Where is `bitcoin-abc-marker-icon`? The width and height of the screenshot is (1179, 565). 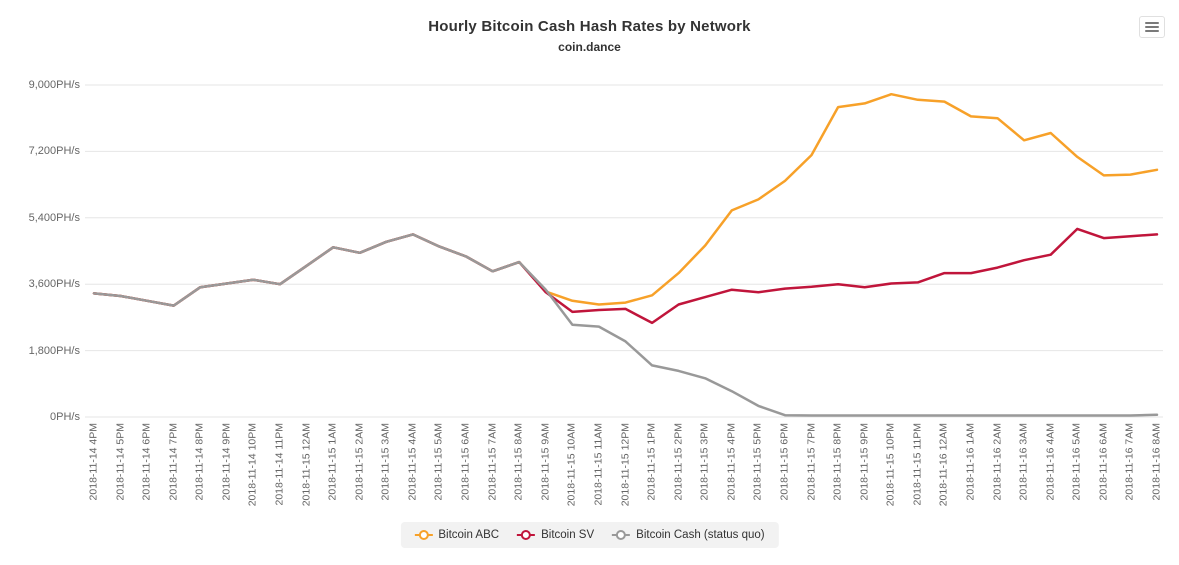 bitcoin-abc-marker-icon is located at coordinates (423, 535).